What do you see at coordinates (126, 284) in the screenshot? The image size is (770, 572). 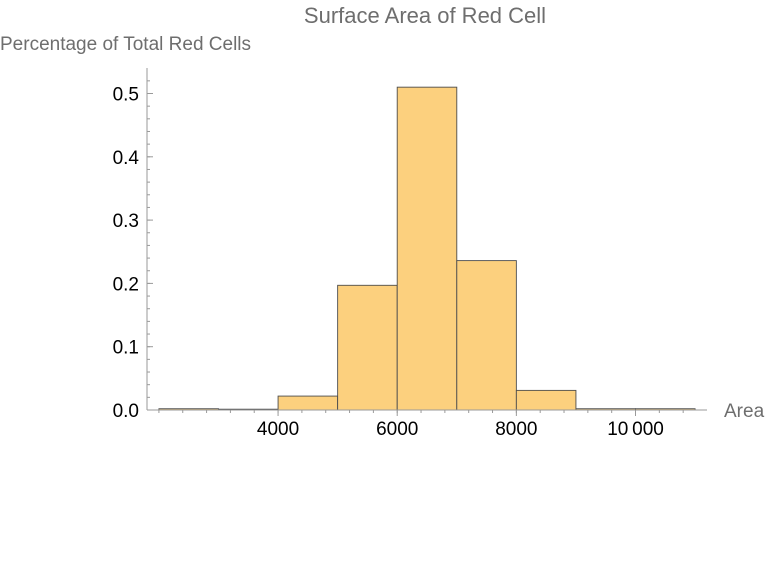 I see `y-tick-label: 0.2` at bounding box center [126, 284].